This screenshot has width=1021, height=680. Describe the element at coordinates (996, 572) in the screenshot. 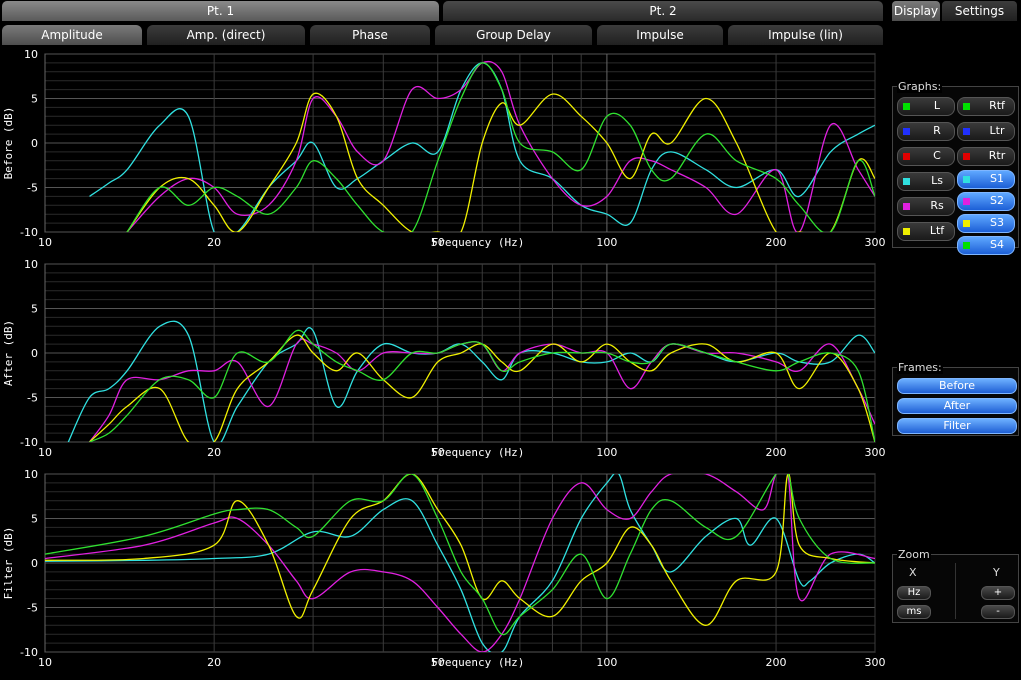

I see `zoom-y-label: Y` at that location.